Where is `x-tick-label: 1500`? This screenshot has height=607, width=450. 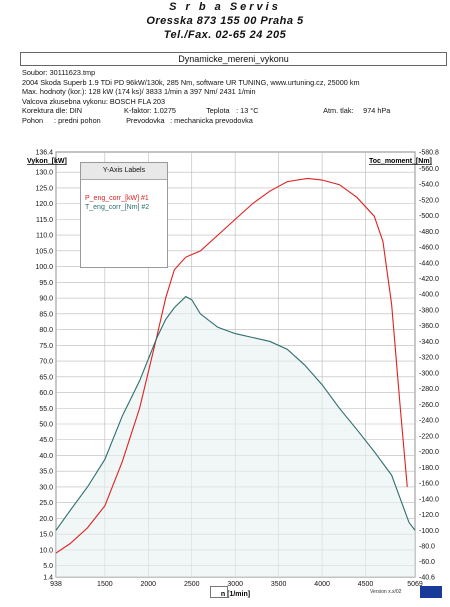 x-tick-label: 1500 is located at coordinates (105, 584).